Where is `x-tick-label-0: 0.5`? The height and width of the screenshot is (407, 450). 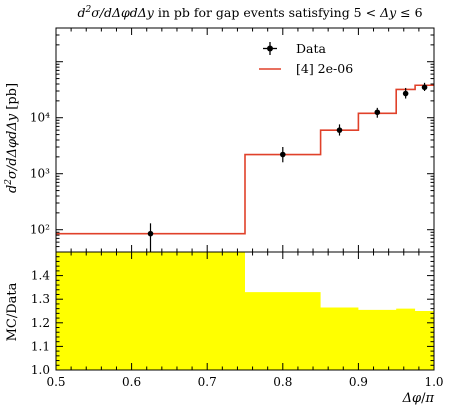 x-tick-label-0: 0.5 is located at coordinates (55, 382).